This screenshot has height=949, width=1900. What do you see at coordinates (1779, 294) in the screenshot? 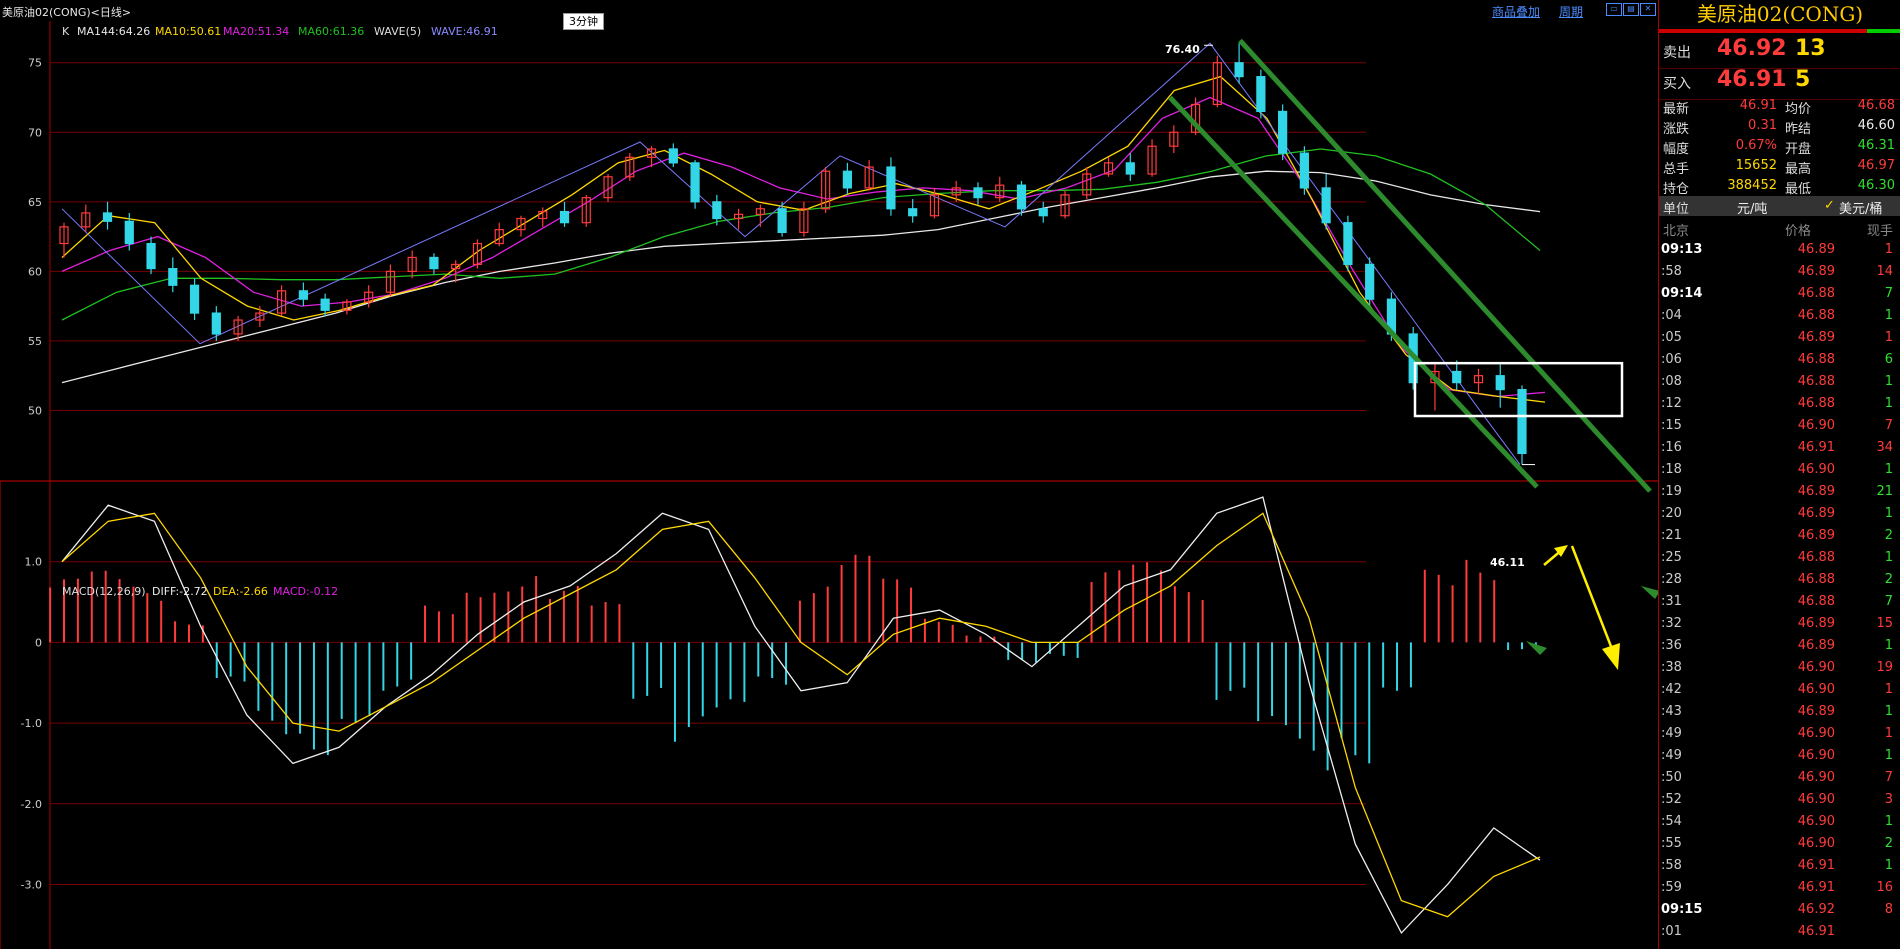
I see `tick-row: 09:14 46.88 7` at bounding box center [1779, 294].